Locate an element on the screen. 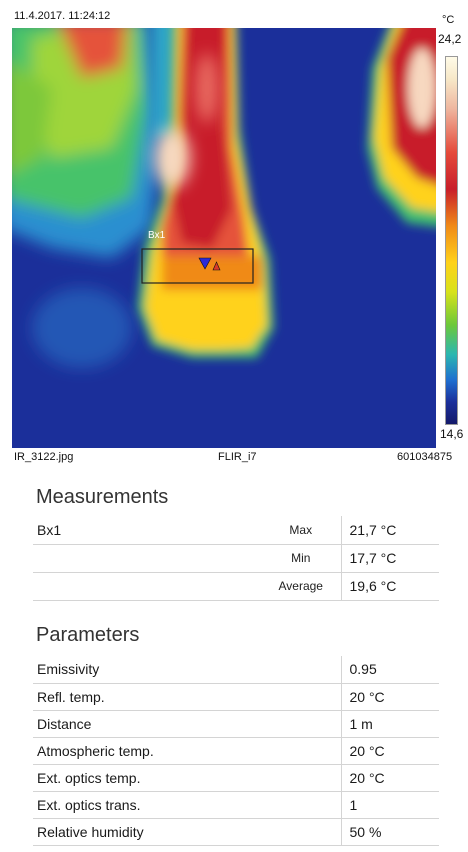 The width and height of the screenshot is (468, 852). measurements-title: Measurements is located at coordinates (102, 497).